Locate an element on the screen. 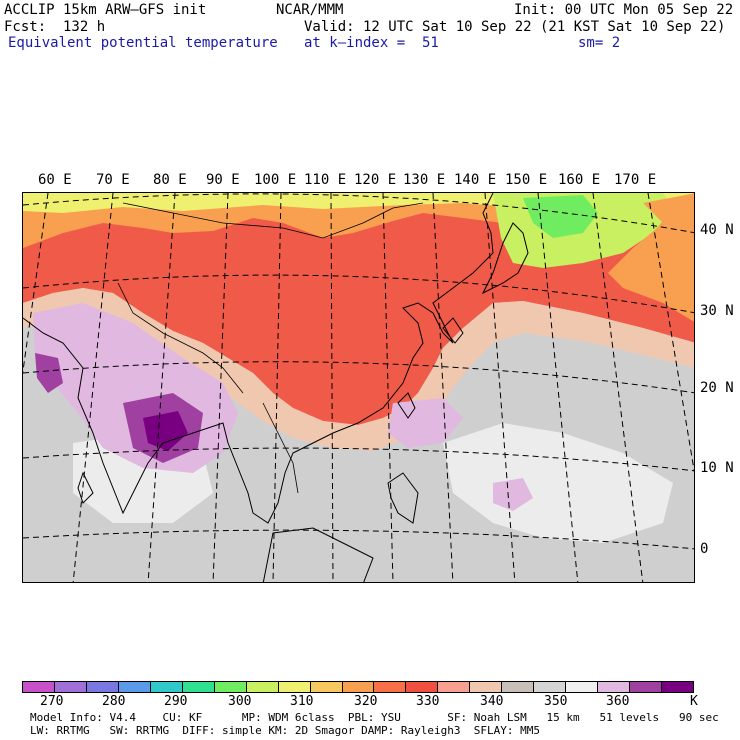 This screenshot has width=740, height=740. lat-label-40n: 40 N is located at coordinates (717, 230).